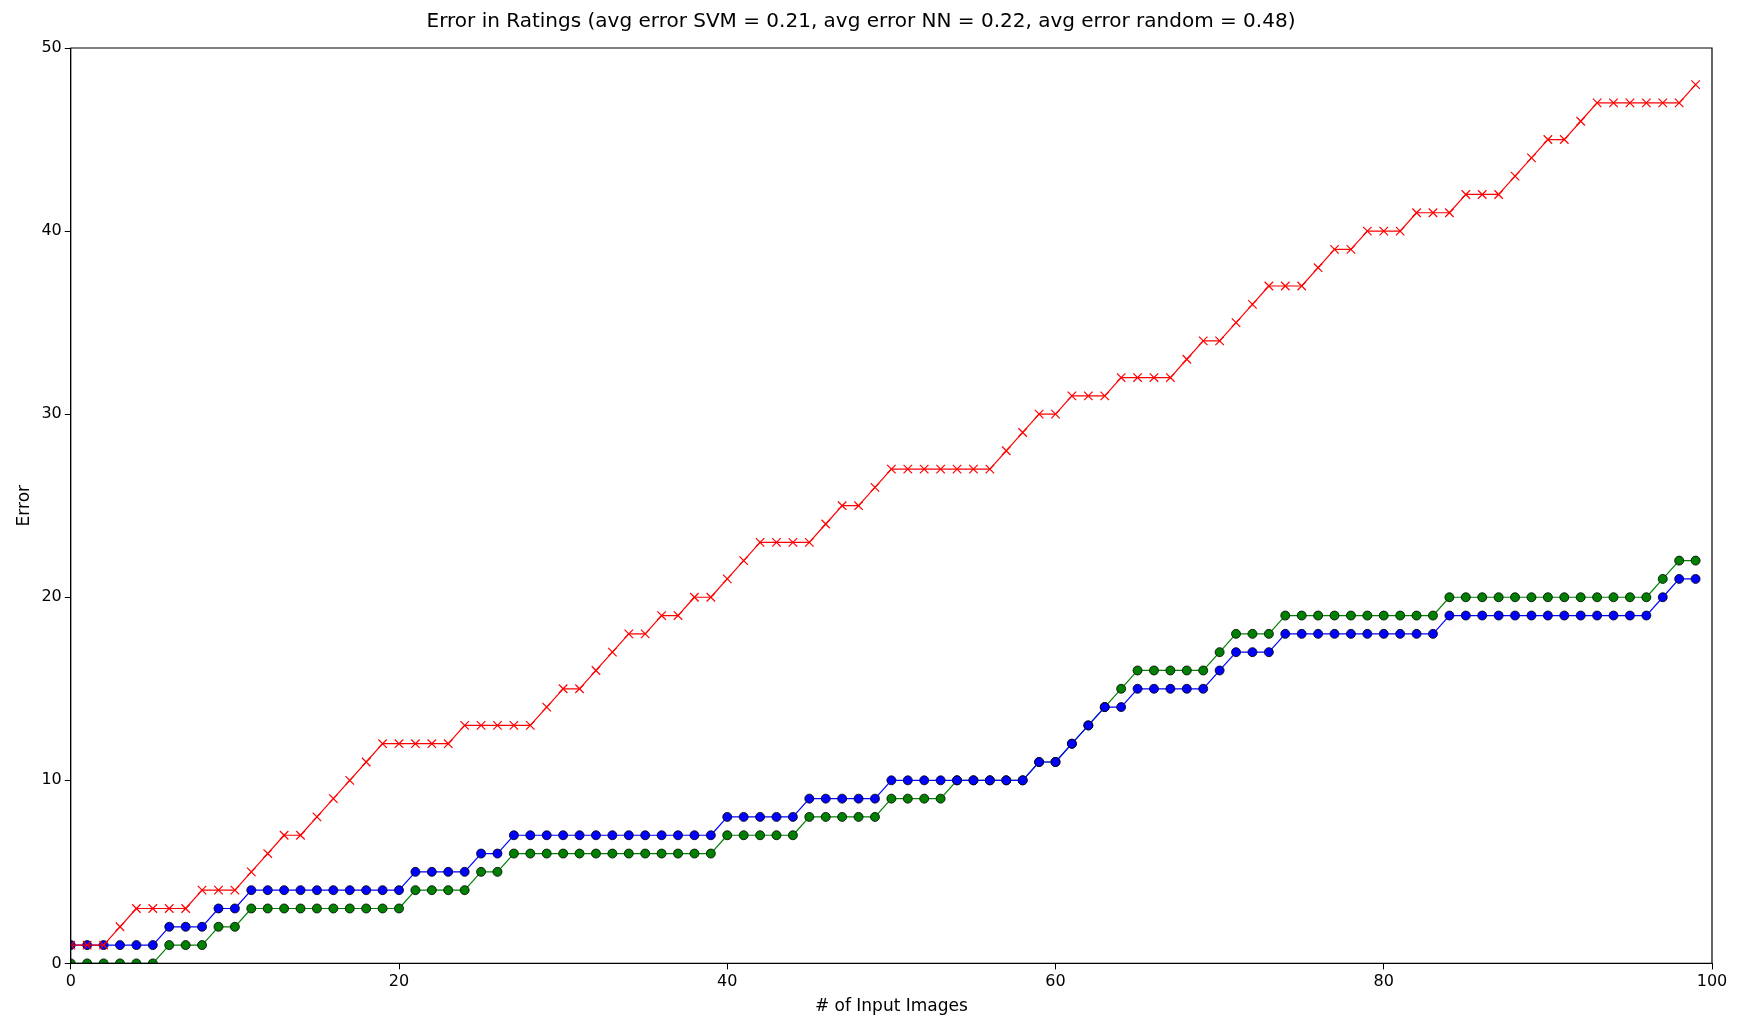 This screenshot has height=1024, width=1737. What do you see at coordinates (22, 505) in the screenshot?
I see `y-axis-title: Error` at bounding box center [22, 505].